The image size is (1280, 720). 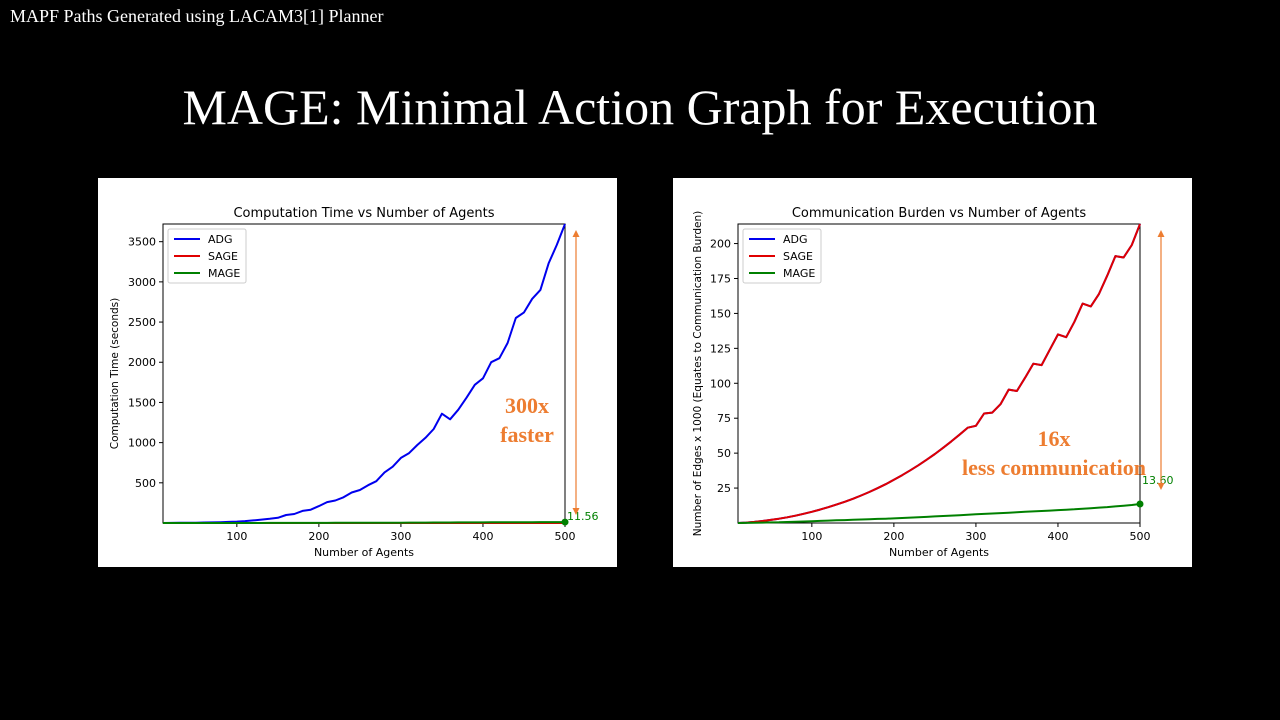 What do you see at coordinates (720, 383) in the screenshot?
I see `y-tick-label: 100` at bounding box center [720, 383].